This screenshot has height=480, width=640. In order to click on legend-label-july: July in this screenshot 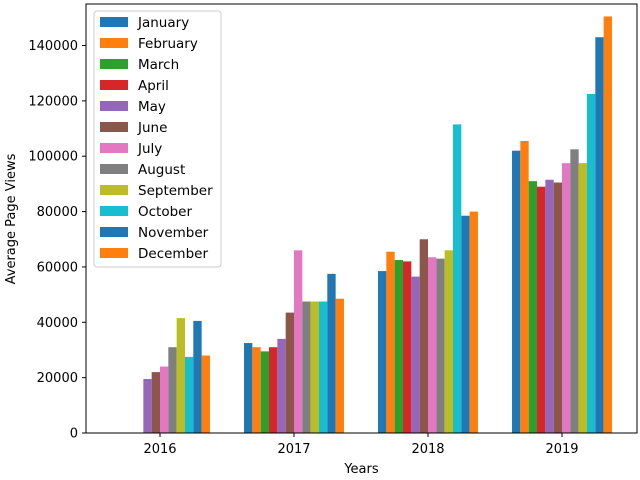, I will do `click(149, 149)`.